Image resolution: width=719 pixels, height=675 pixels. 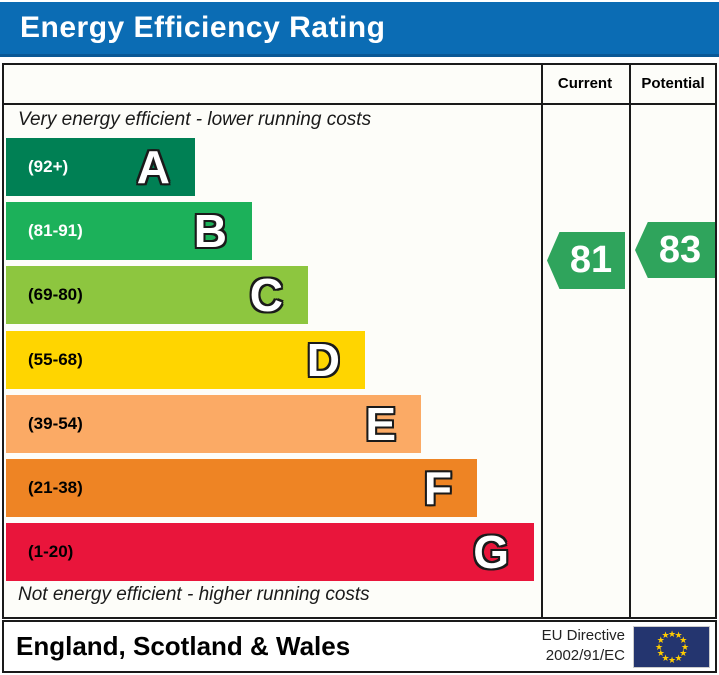 I want to click on band-range-label: (1-20), so click(x=51, y=551).